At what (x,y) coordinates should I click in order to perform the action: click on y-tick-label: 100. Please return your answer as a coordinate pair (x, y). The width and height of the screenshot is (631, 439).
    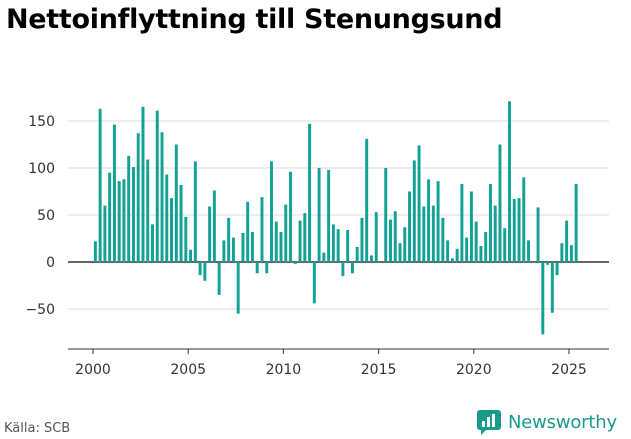
    Looking at the image, I should click on (41, 169).